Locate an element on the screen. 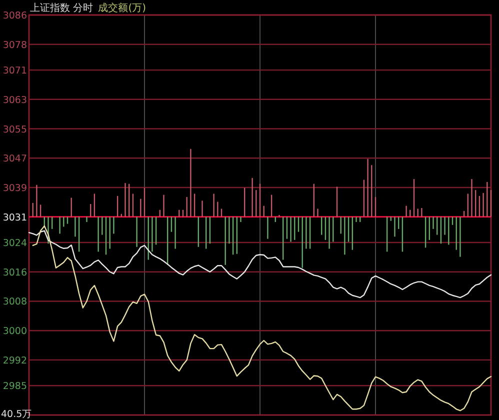  y-tick-label: 3008 is located at coordinates (14, 302).